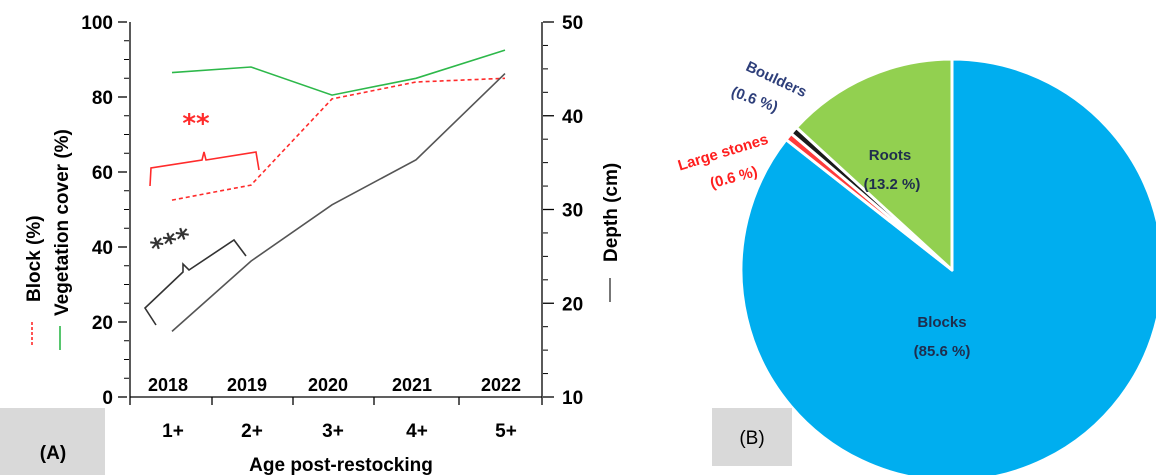 The image size is (1156, 475). Describe the element at coordinates (754, 100) in the screenshot. I see `pie-value-boulders: (0.6 %)` at that location.